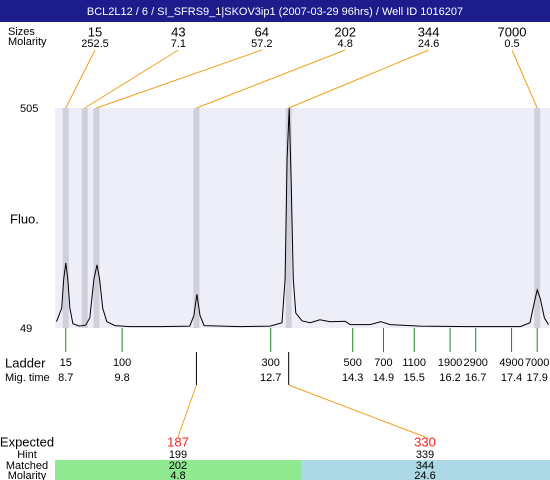  I want to click on ladder-time: 14.9, so click(383, 378).